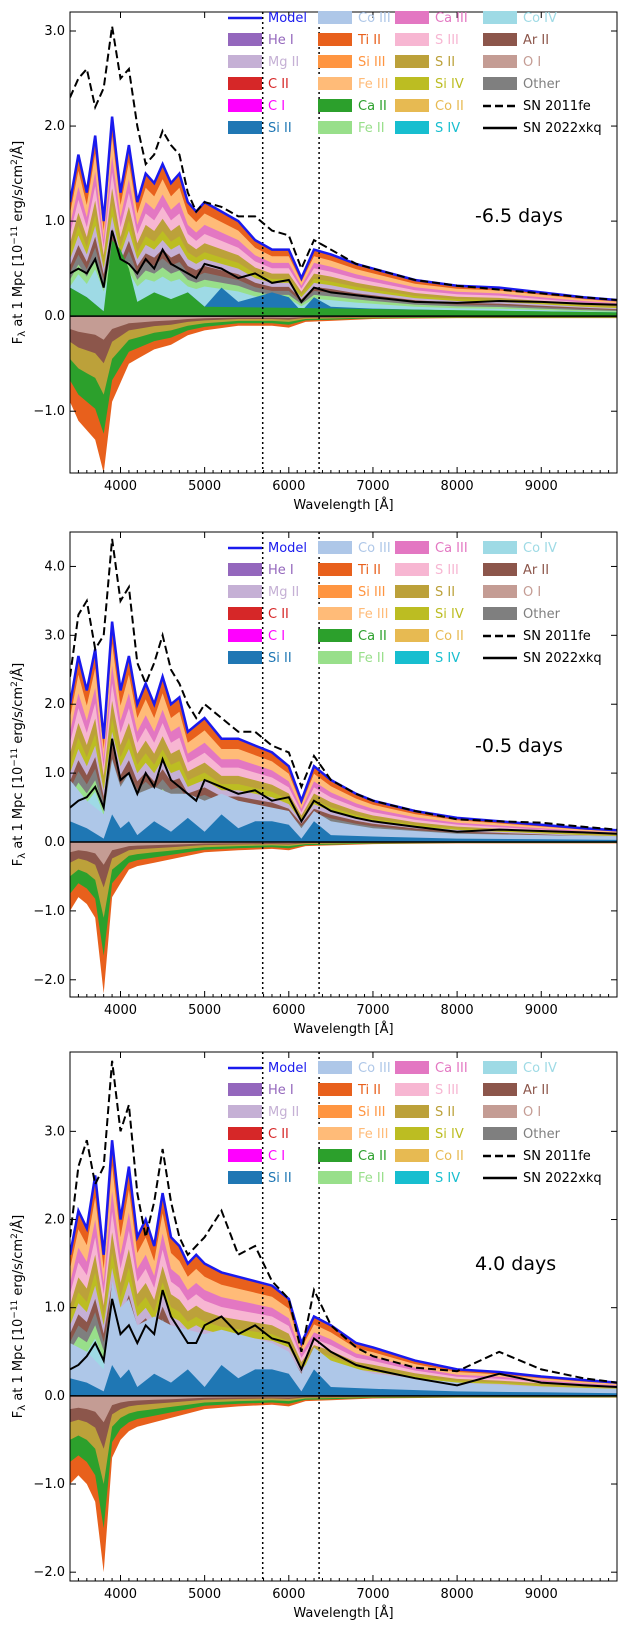 This screenshot has width=641, height=1628. I want to click on phase-label: 4.0 days, so click(515, 1264).